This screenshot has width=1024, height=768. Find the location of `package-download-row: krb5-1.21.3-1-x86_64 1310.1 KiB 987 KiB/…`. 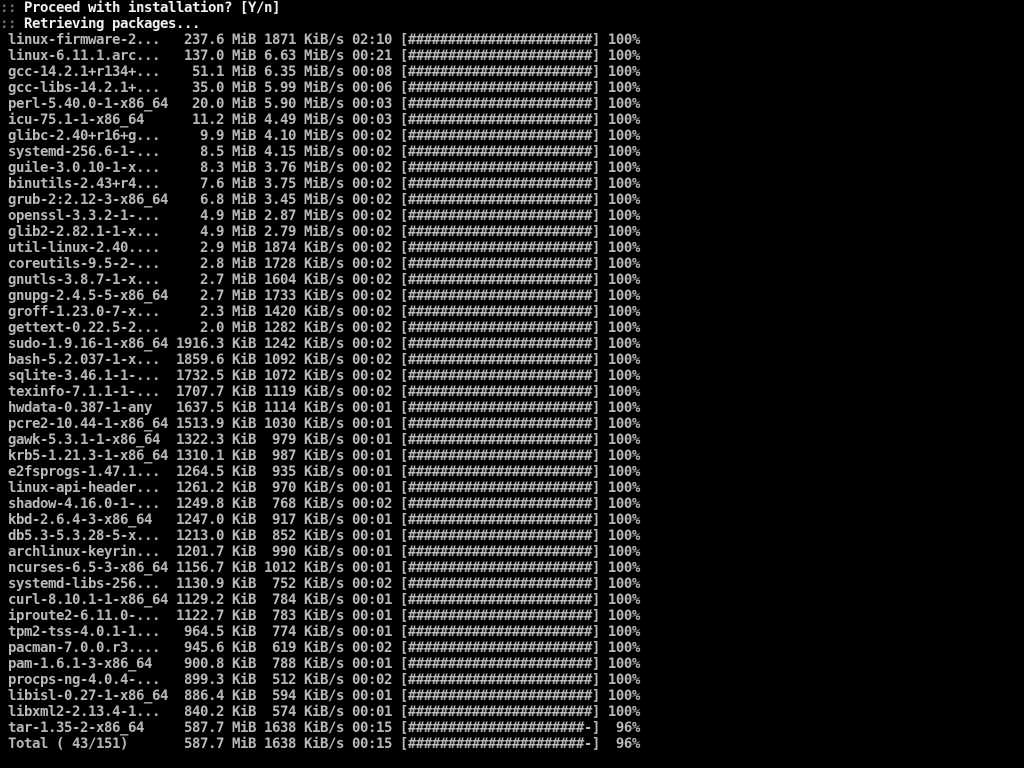

package-download-row: krb5-1.21.3-1-x86_64 1310.1 KiB 987 KiB/… is located at coordinates (320, 456).